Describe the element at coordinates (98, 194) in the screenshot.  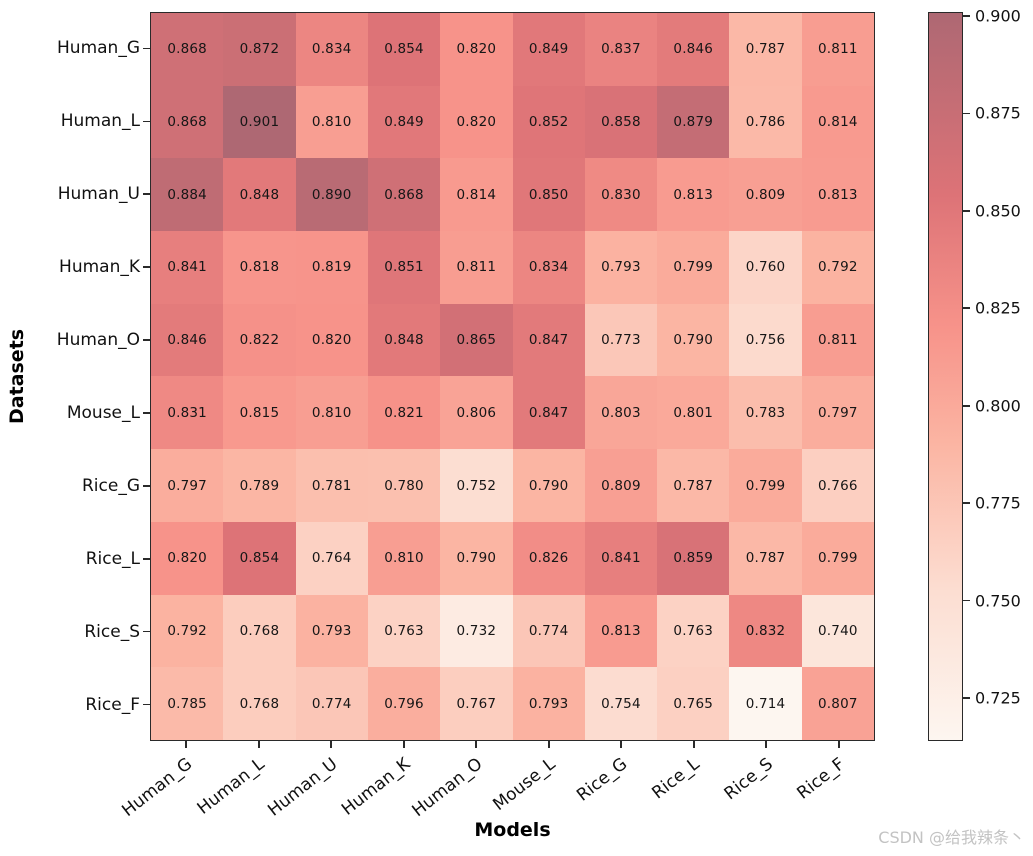
I see `row-label: Human_U` at that location.